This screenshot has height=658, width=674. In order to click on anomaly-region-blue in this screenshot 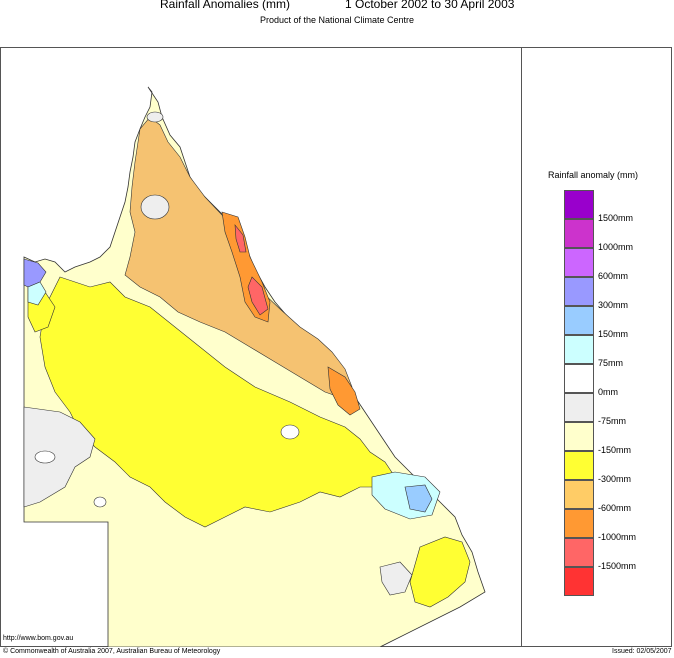, I will do `click(418, 498)`.